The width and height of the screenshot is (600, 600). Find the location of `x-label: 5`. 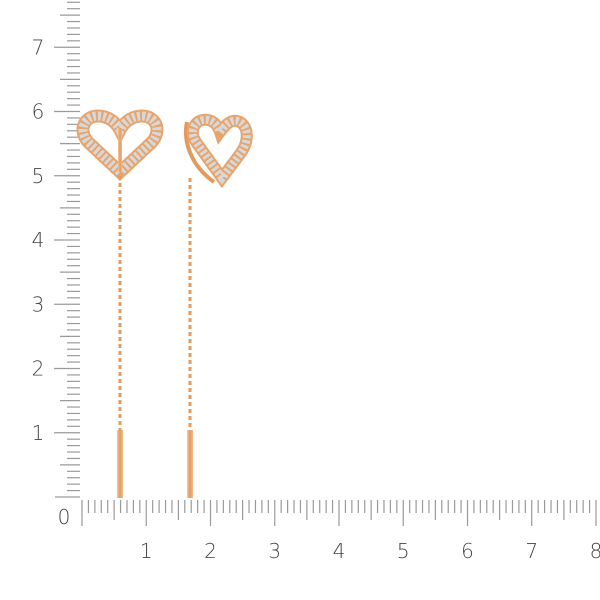

x-label: 5 is located at coordinates (403, 551).